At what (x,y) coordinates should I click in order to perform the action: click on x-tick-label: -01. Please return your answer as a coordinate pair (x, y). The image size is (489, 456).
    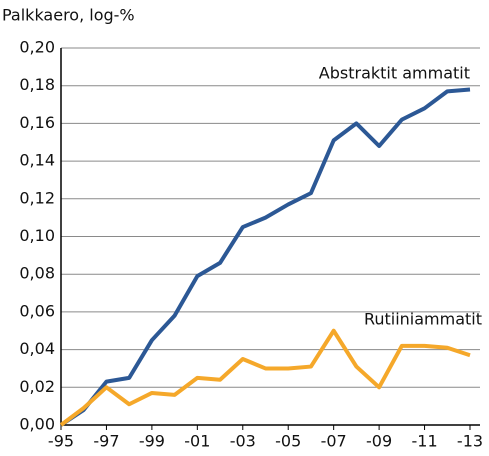
    Looking at the image, I should click on (197, 441).